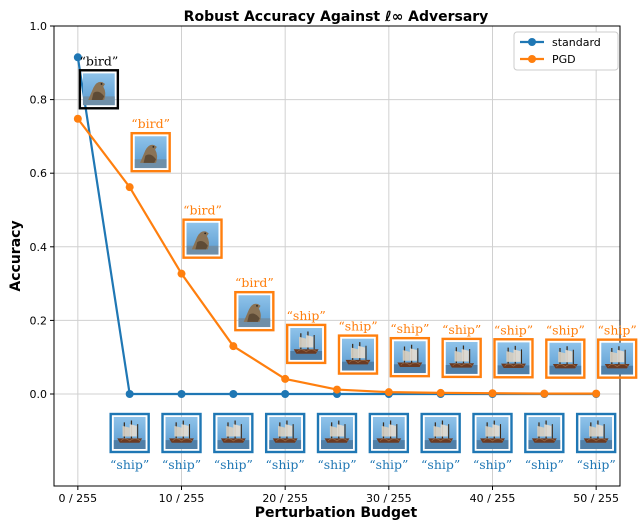  I want to click on standard-image-9: “ship”, so click(544, 442).